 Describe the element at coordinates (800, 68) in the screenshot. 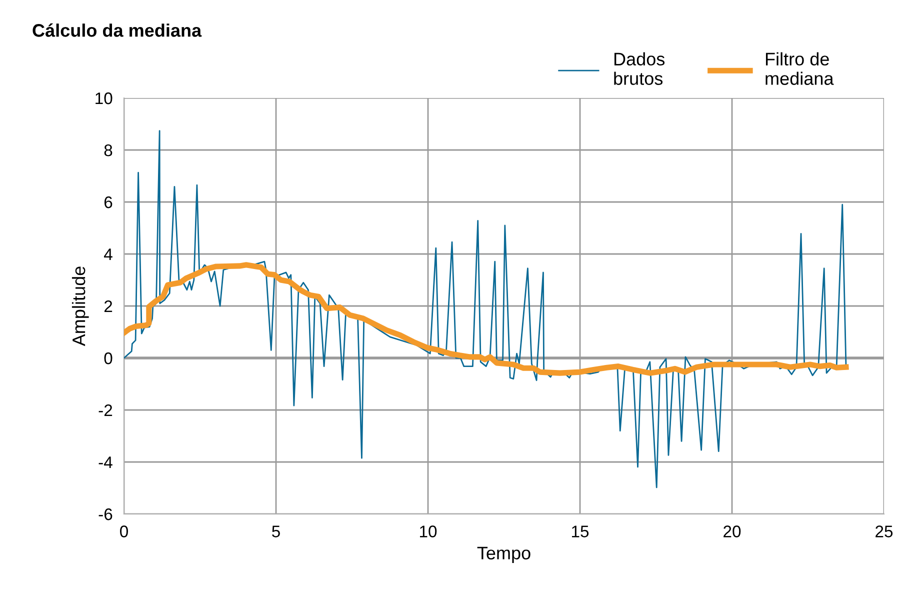

I see `legend-label: Filtro de mediana` at that location.